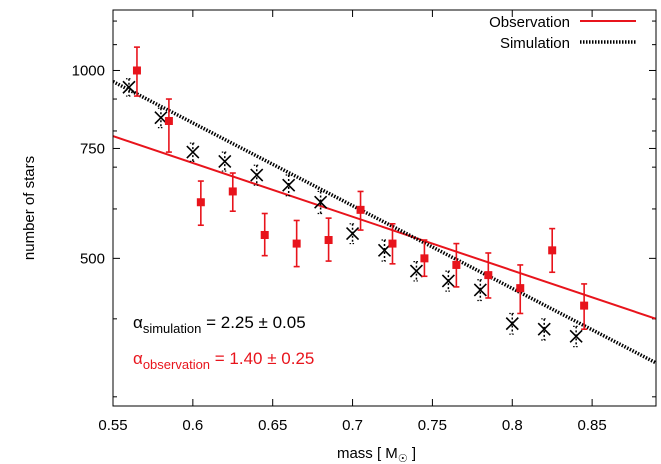 This screenshot has height=464, width=661. Describe the element at coordinates (262, 358) in the screenshot. I see `annotation-value: = 1.40 ± 0.25` at that location.